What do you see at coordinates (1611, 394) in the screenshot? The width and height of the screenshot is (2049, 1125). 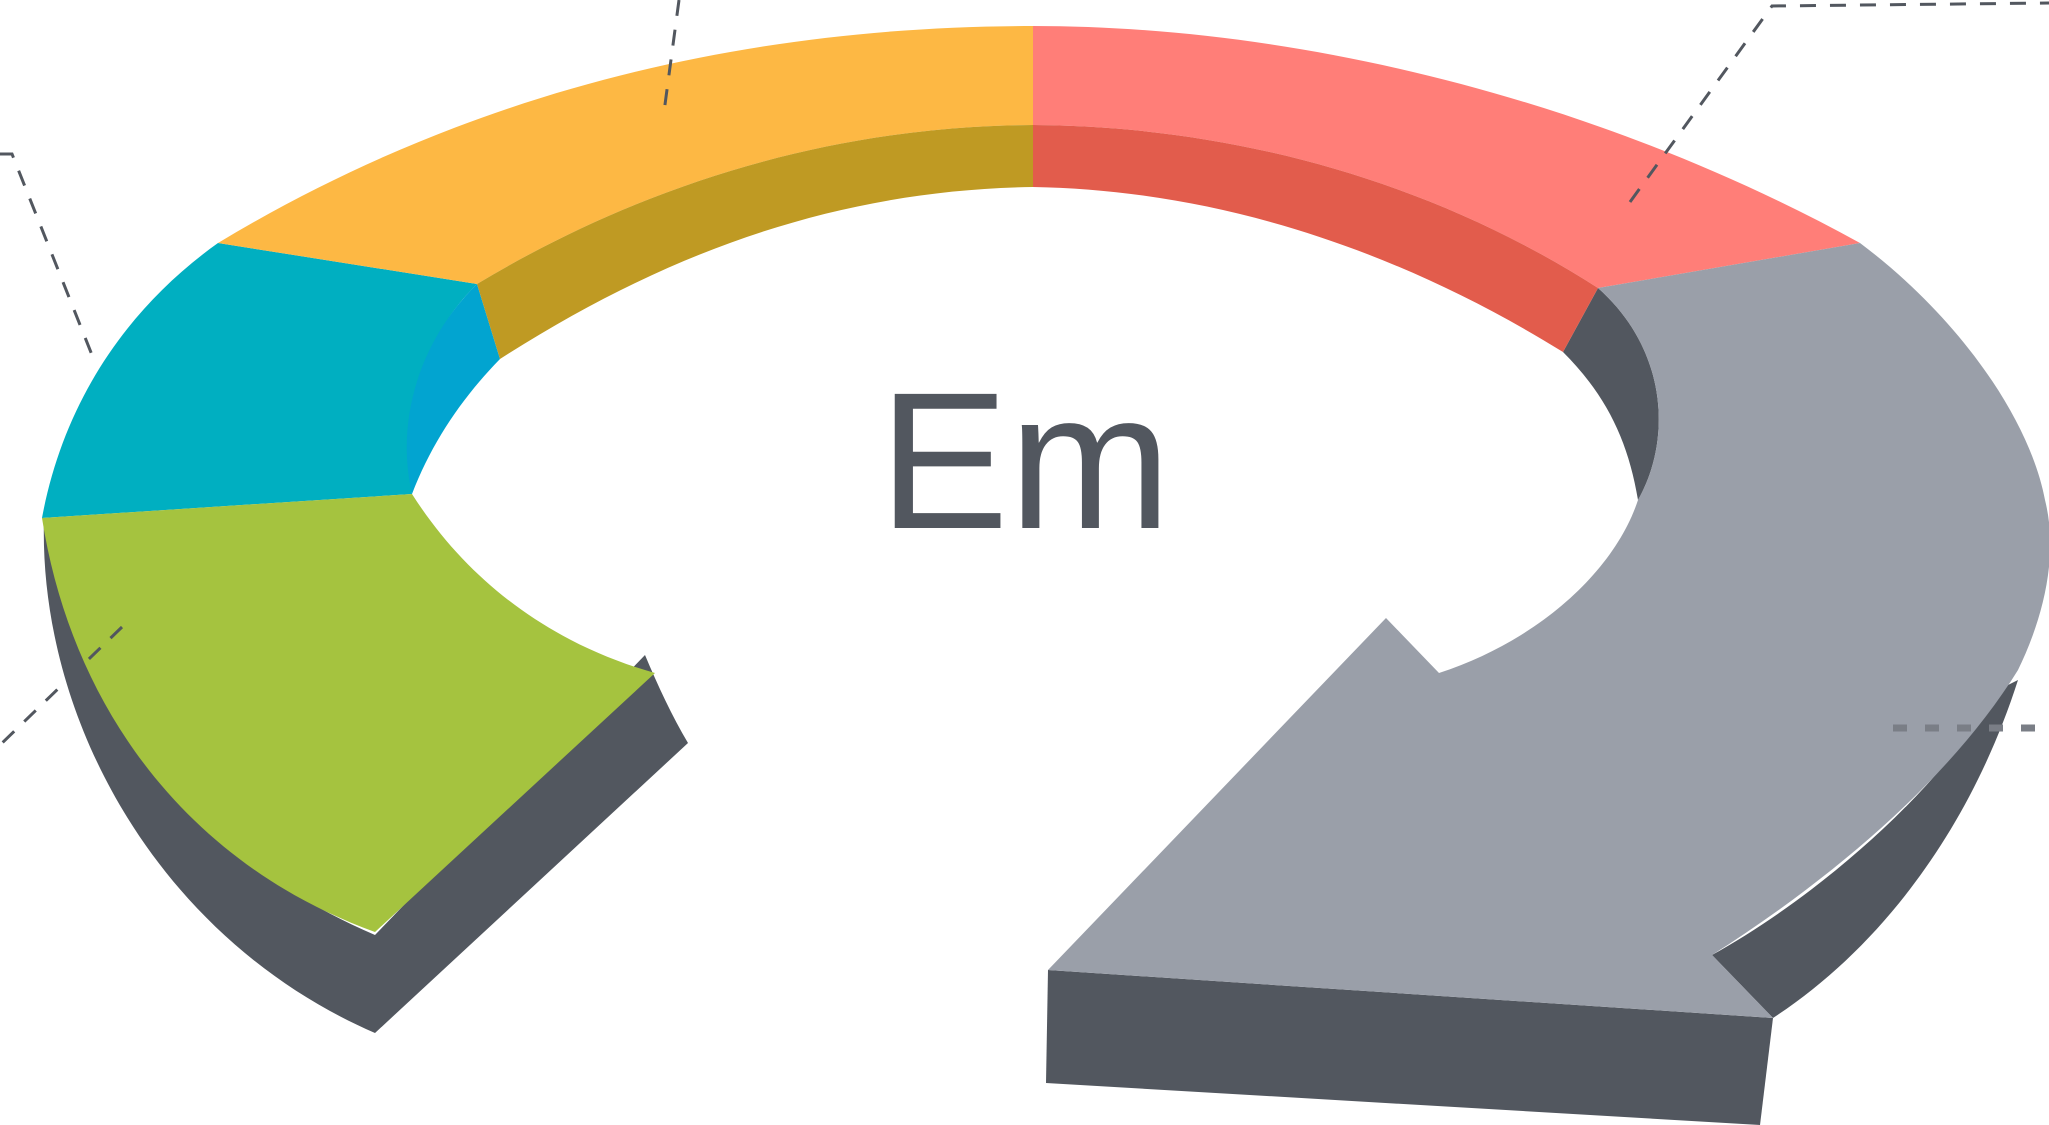 I see `arrow-inner-shadow` at bounding box center [1611, 394].